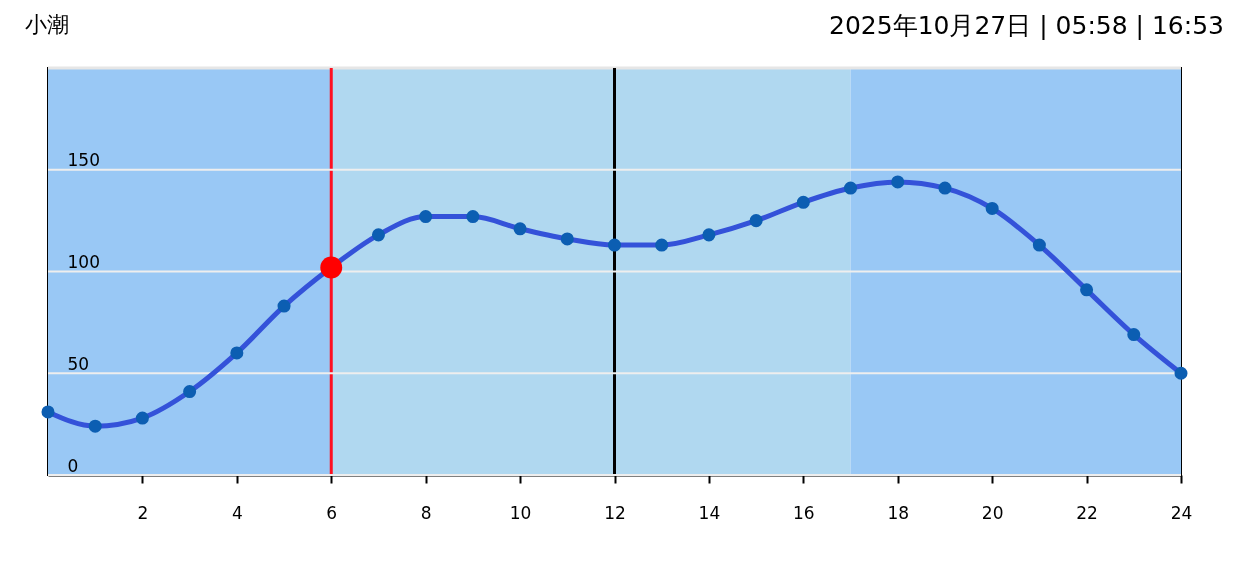  Describe the element at coordinates (1087, 512) in the screenshot. I see `x-tick-label: 22` at that location.